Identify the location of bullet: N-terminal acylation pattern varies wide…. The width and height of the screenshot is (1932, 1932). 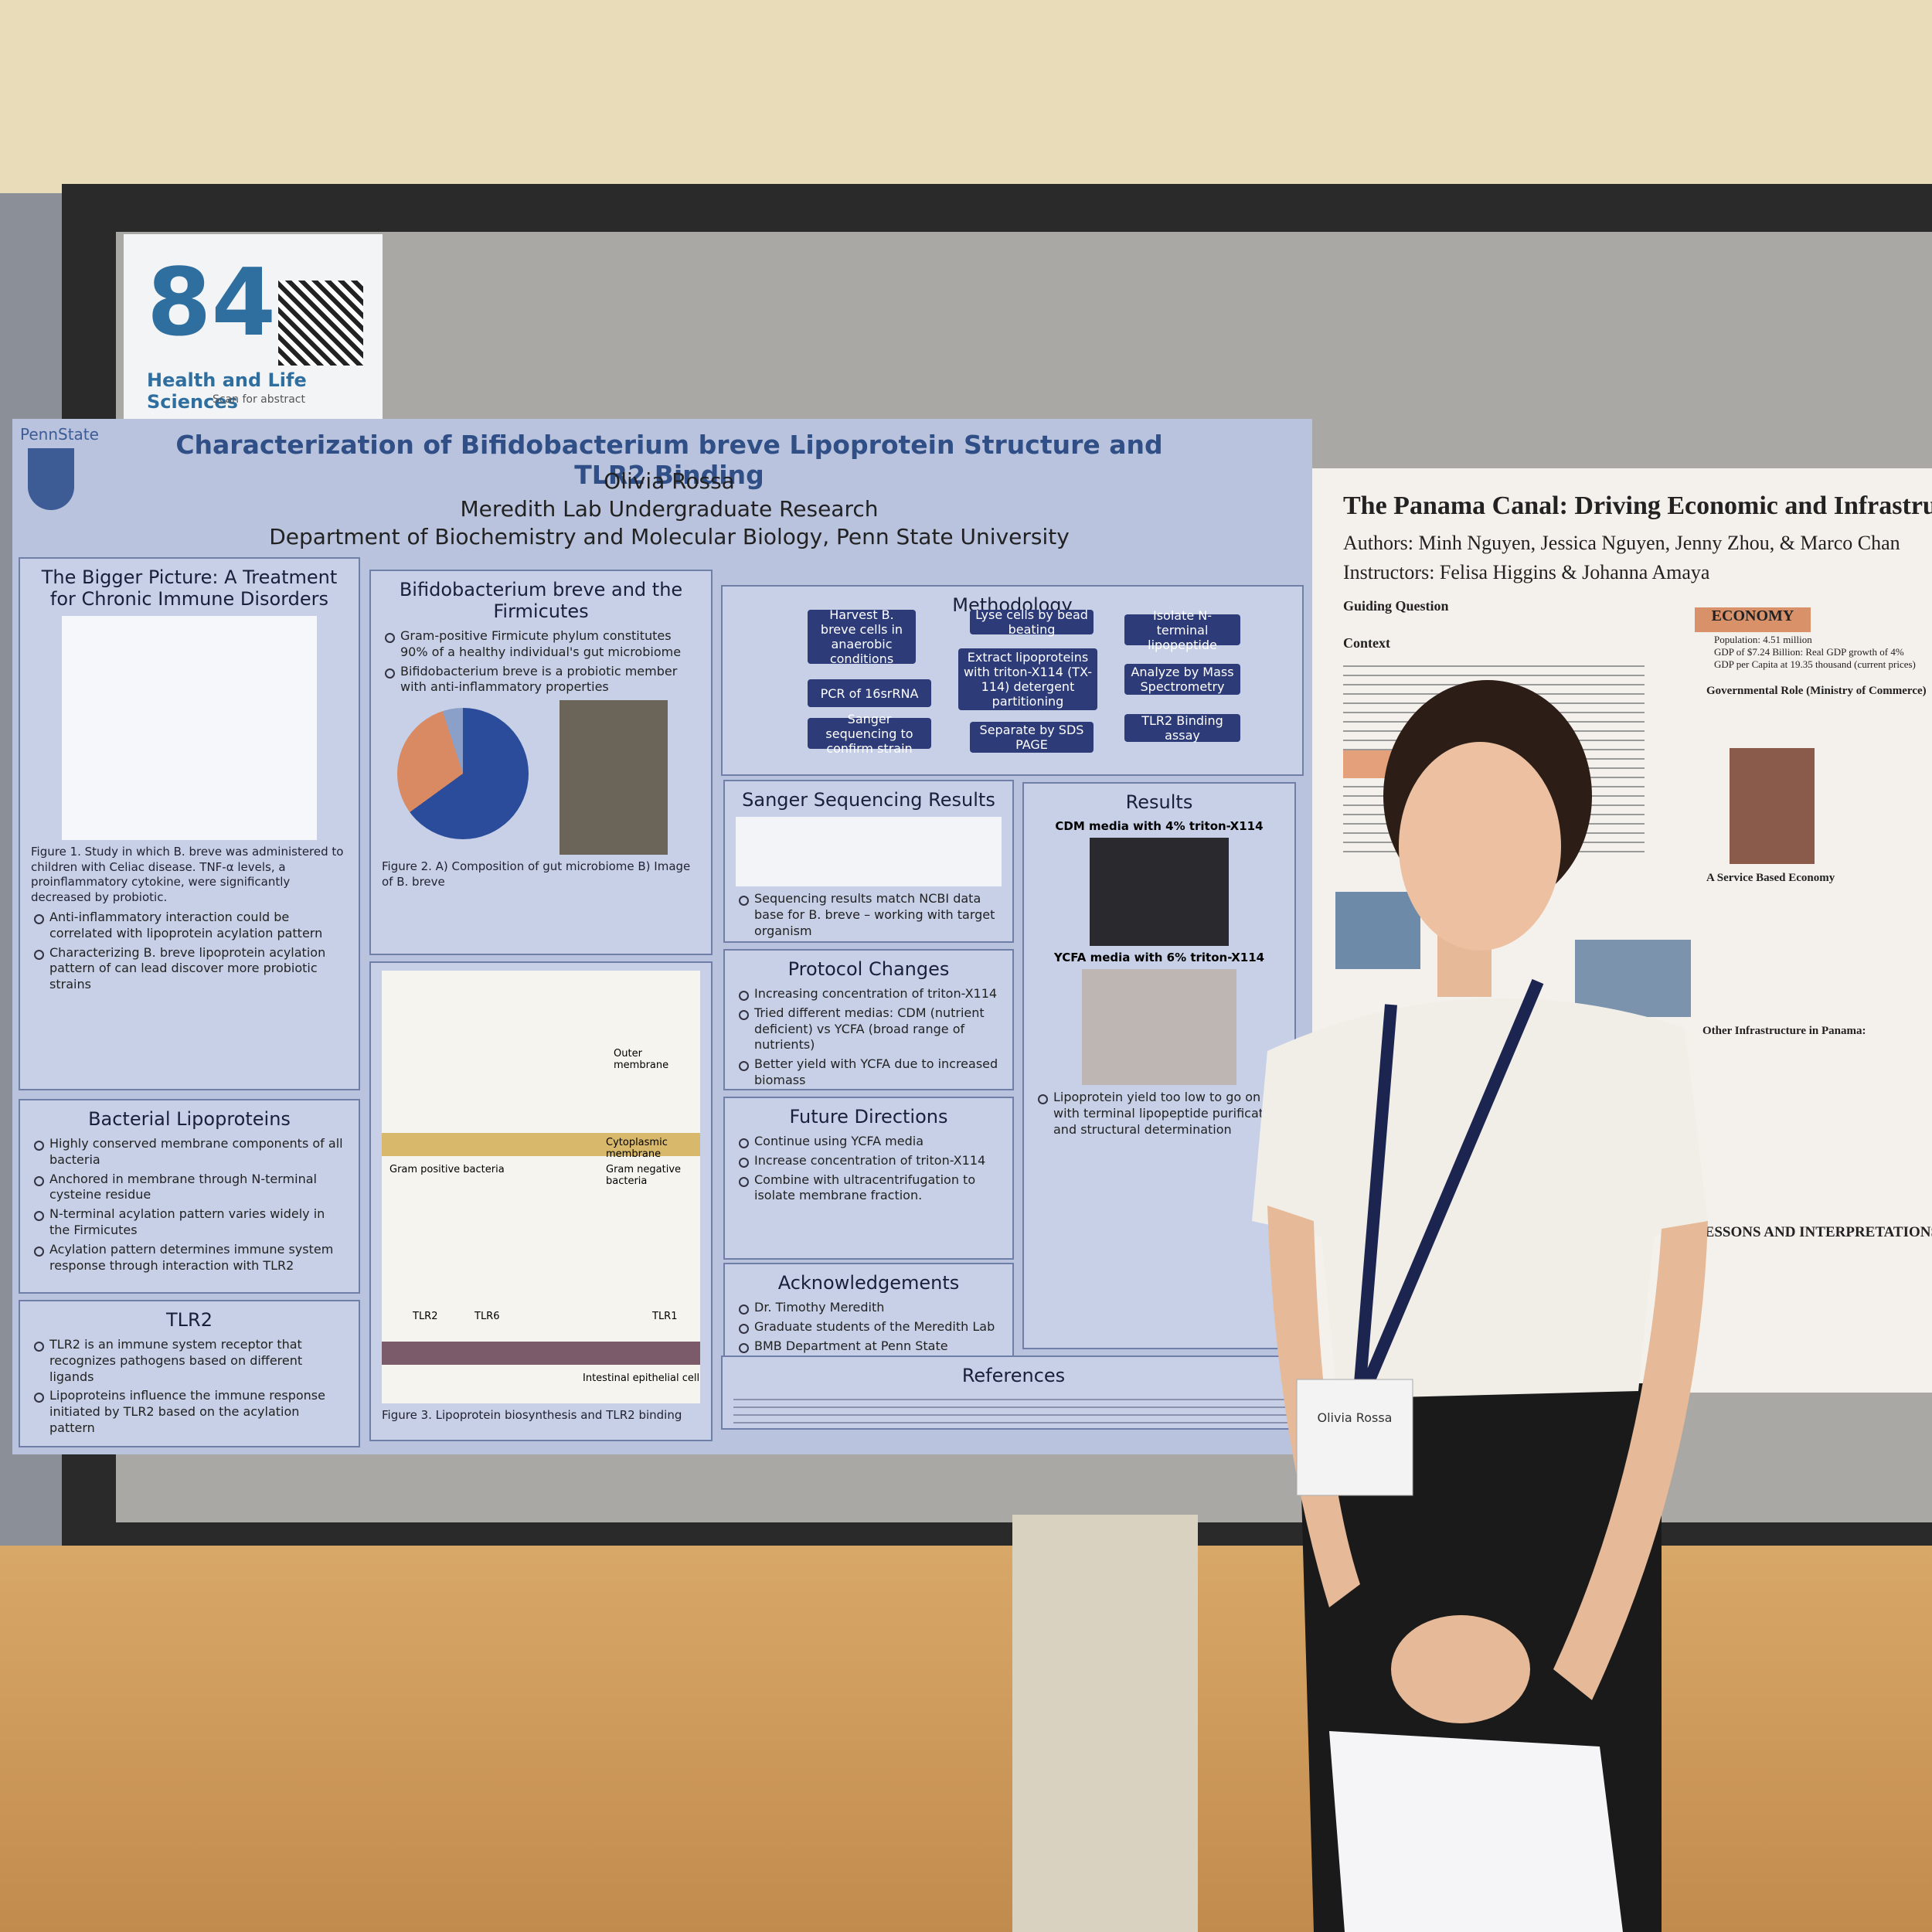
(191, 1222).